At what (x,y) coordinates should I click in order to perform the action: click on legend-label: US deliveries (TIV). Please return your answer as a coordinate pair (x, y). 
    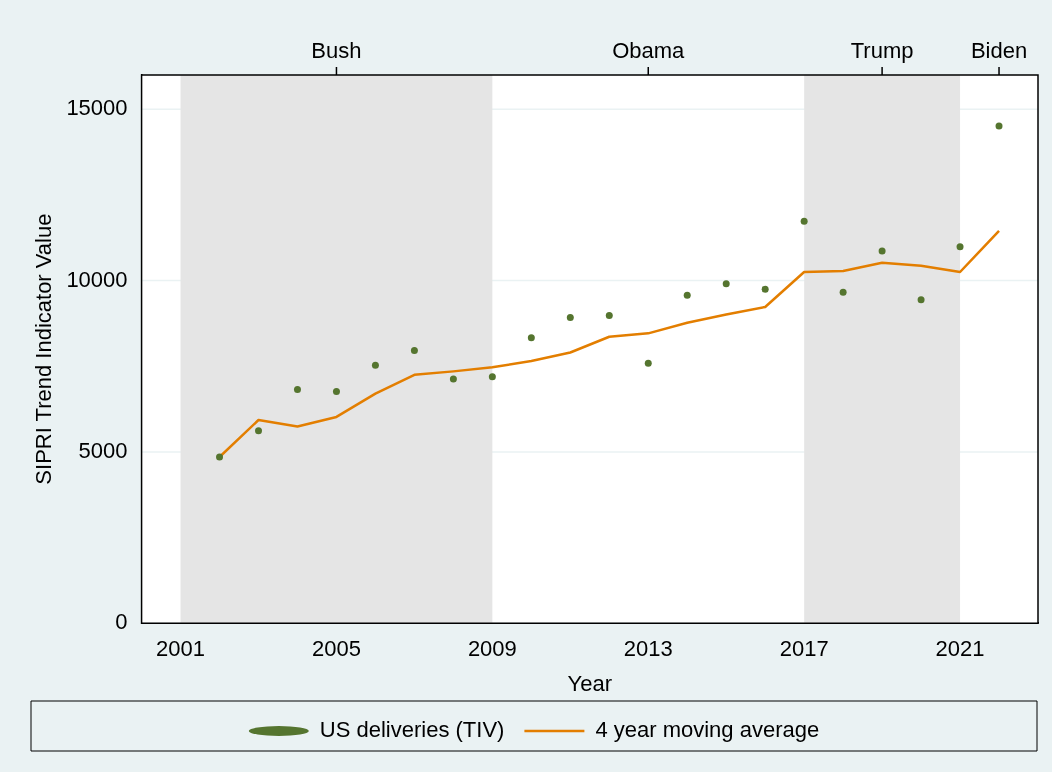
    Looking at the image, I should click on (412, 730).